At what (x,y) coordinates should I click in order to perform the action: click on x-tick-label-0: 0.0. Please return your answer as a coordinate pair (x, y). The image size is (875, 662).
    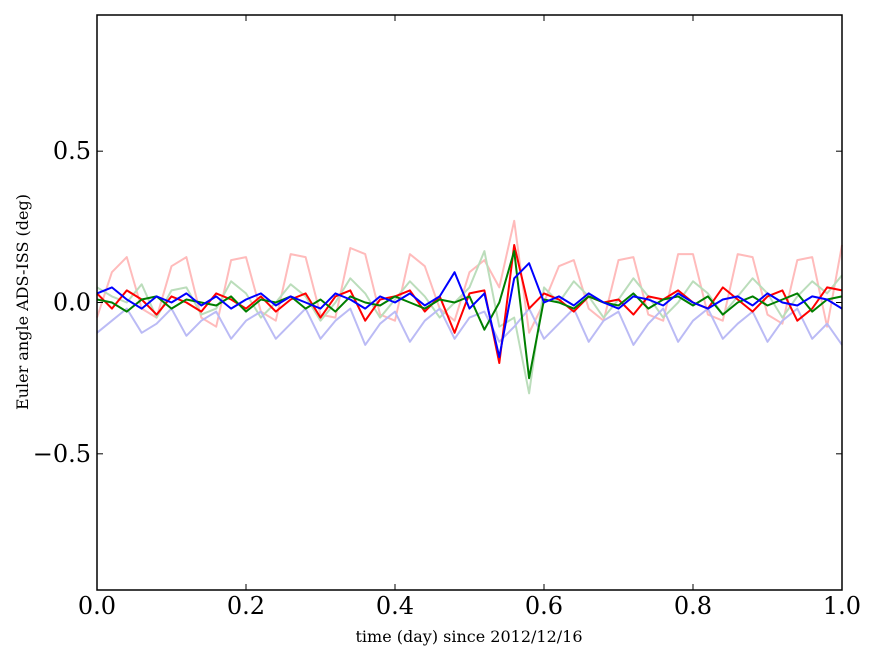
    Looking at the image, I should click on (97, 606).